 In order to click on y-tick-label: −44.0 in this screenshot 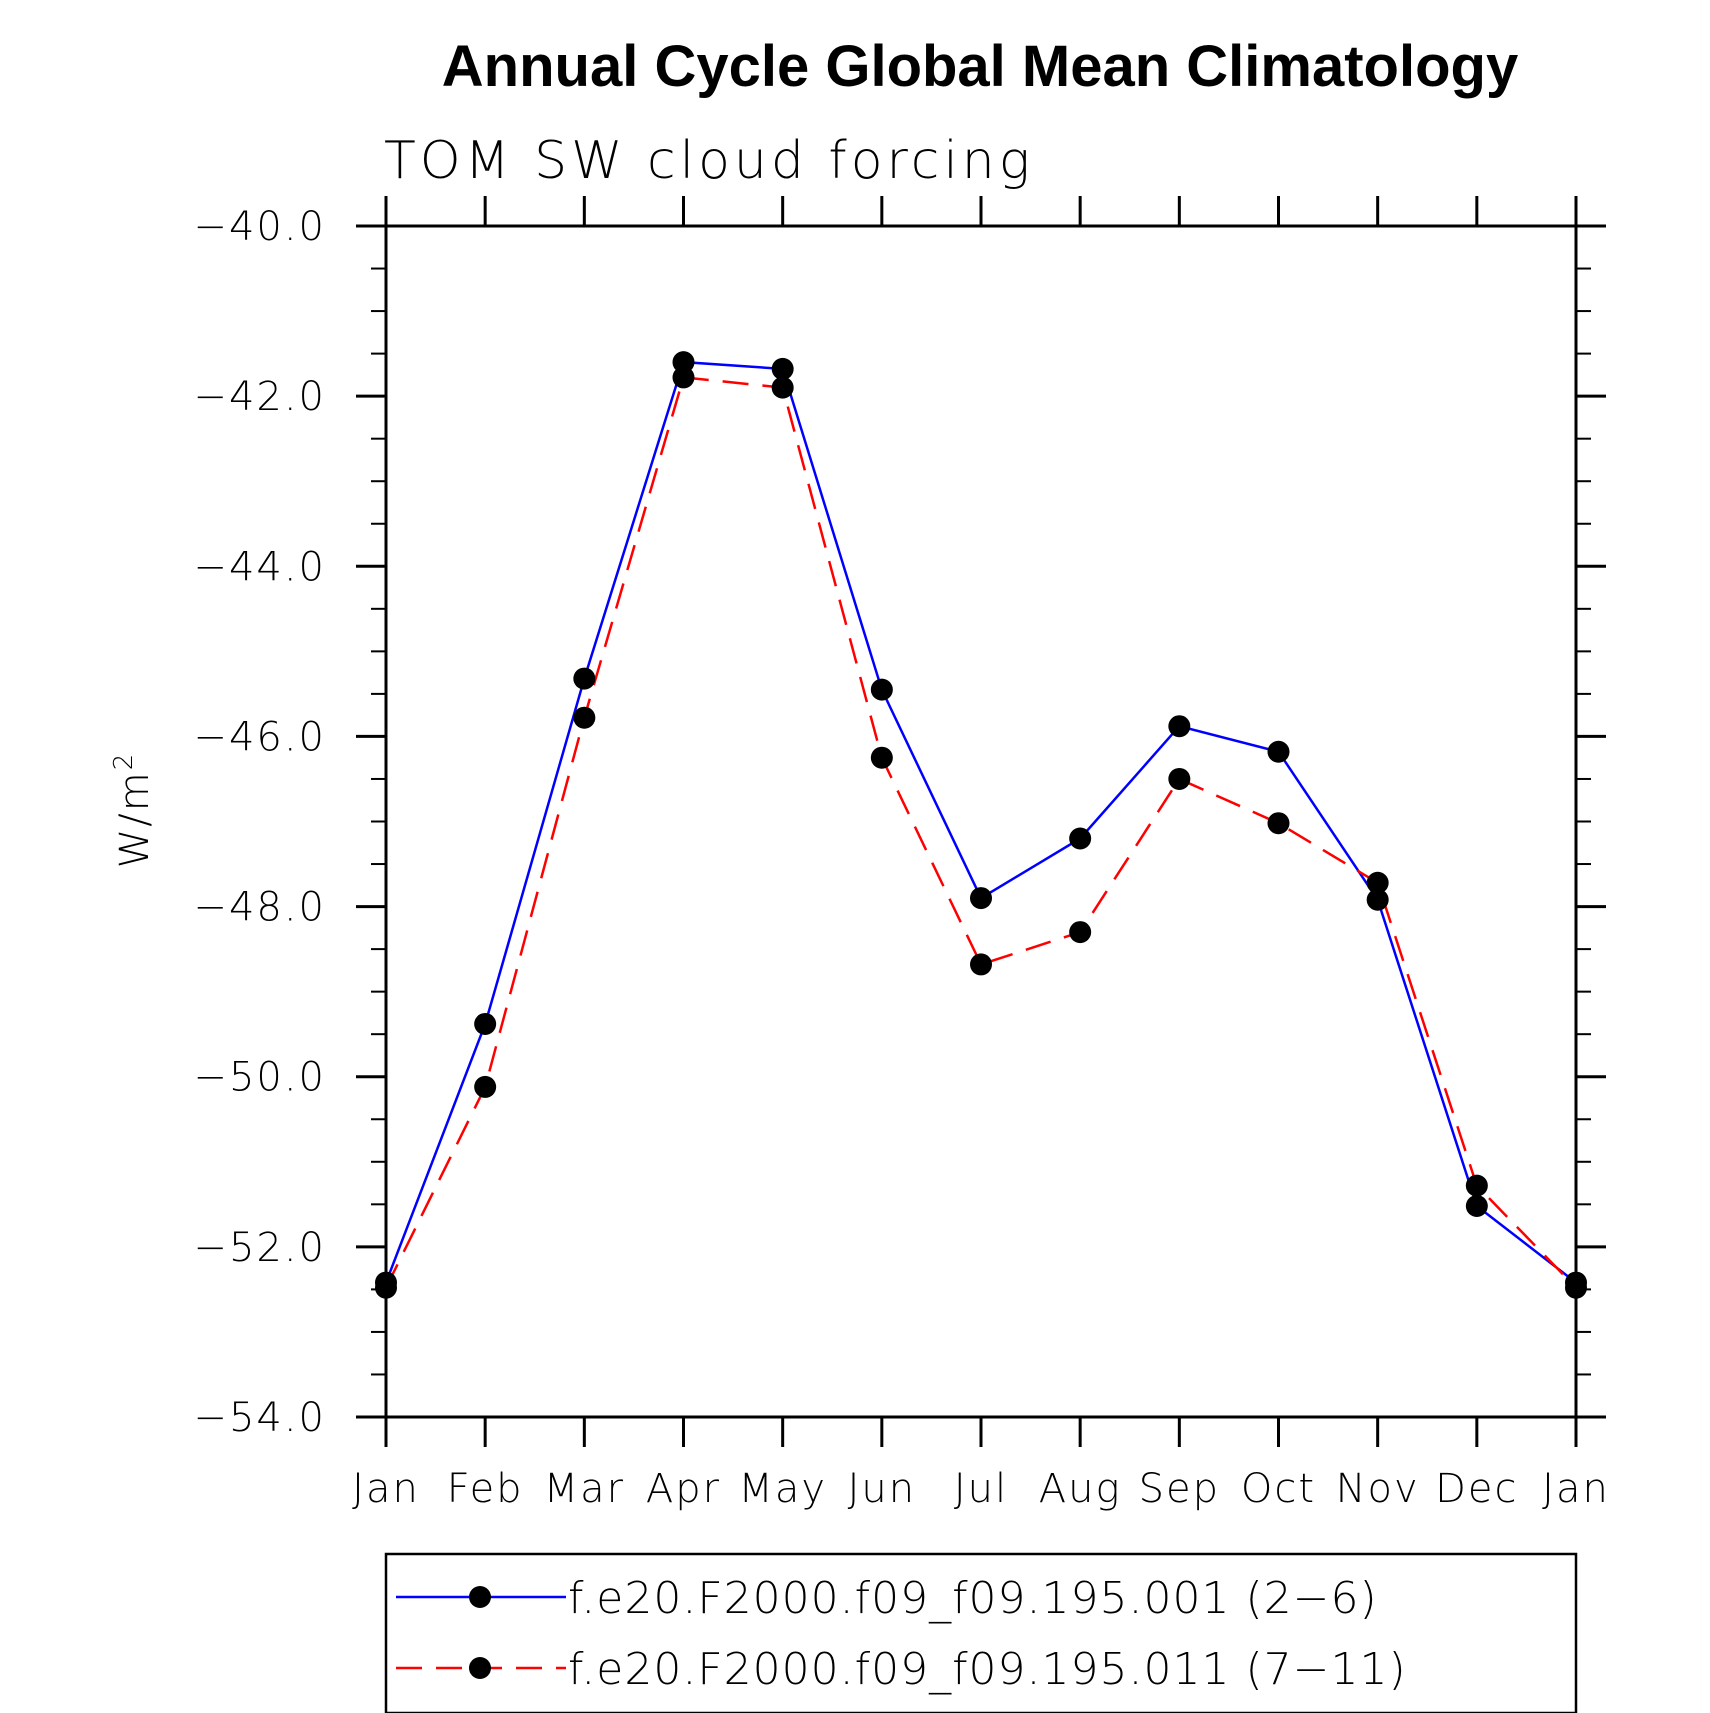, I will do `click(259, 567)`.